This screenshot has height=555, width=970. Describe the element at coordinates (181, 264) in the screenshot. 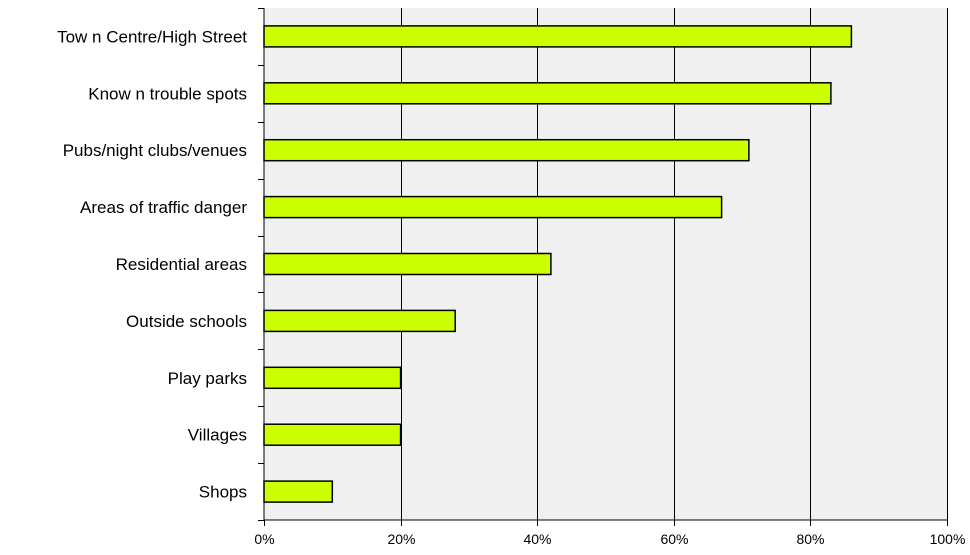

I see `category-label: Residential areas` at that location.